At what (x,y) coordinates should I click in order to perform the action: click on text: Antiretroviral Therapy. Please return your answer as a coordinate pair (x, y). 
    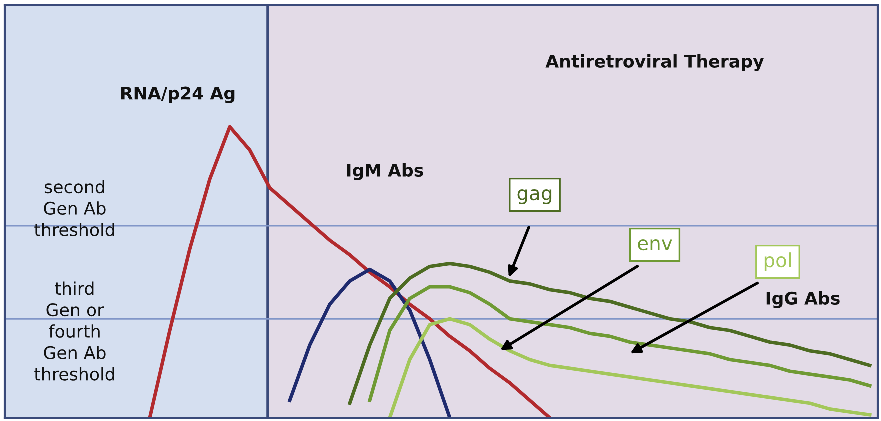
    Looking at the image, I should click on (655, 63).